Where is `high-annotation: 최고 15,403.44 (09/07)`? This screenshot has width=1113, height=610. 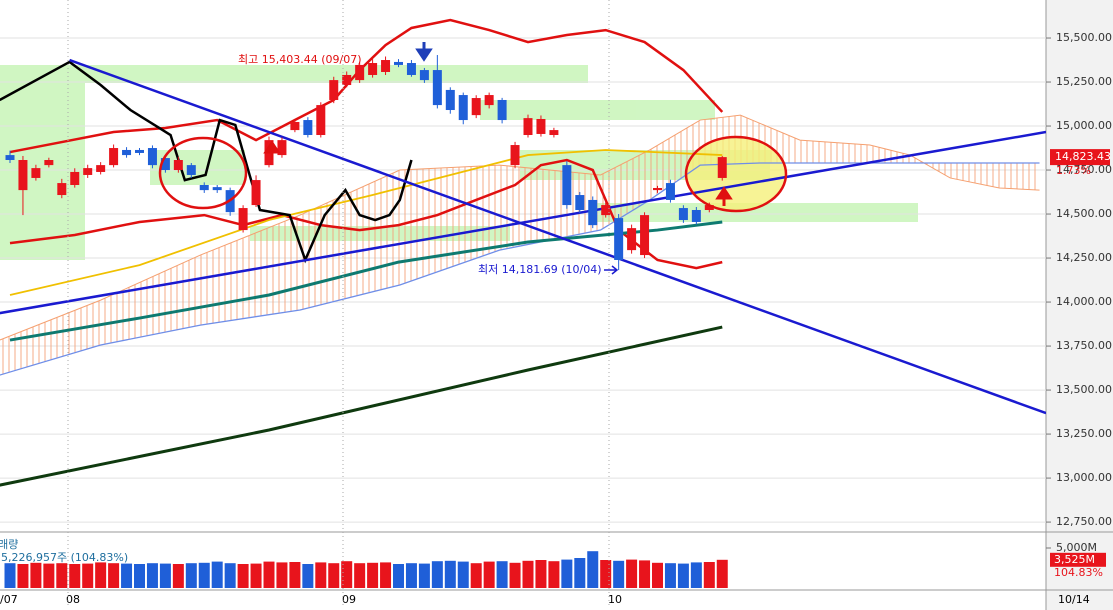
high-annotation: 최고 15,403.44 (09/07) is located at coordinates (300, 59).